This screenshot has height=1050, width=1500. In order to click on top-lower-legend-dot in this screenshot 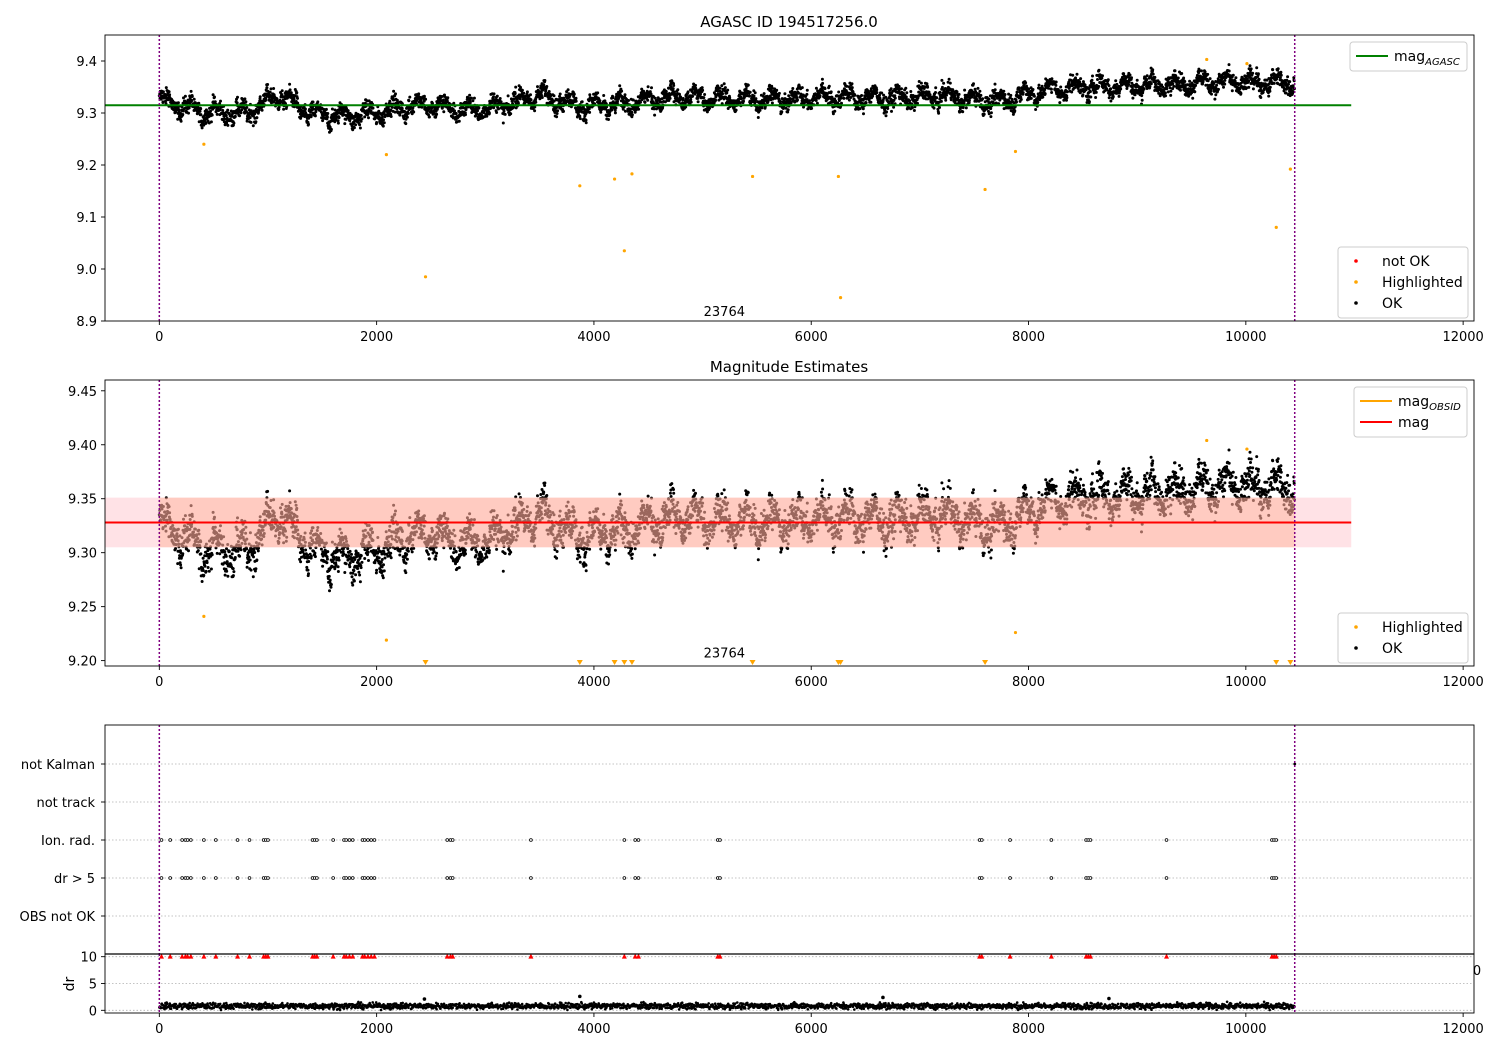, I will do `click(1356, 261)`.